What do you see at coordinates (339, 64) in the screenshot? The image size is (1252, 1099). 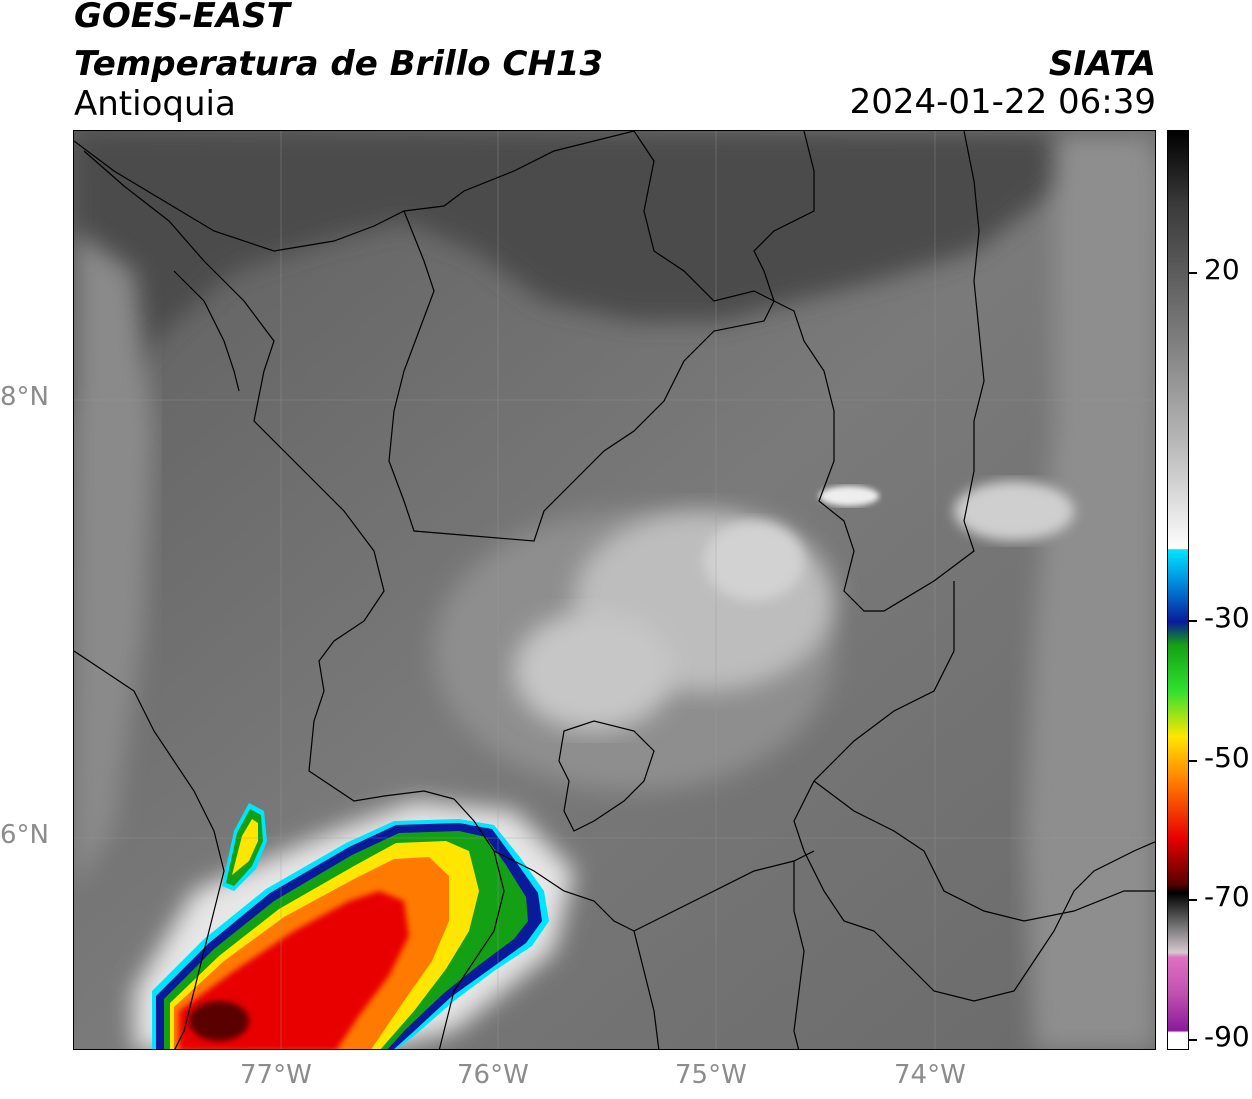 I see `product-title: Temperatura de Brillo CH13` at bounding box center [339, 64].